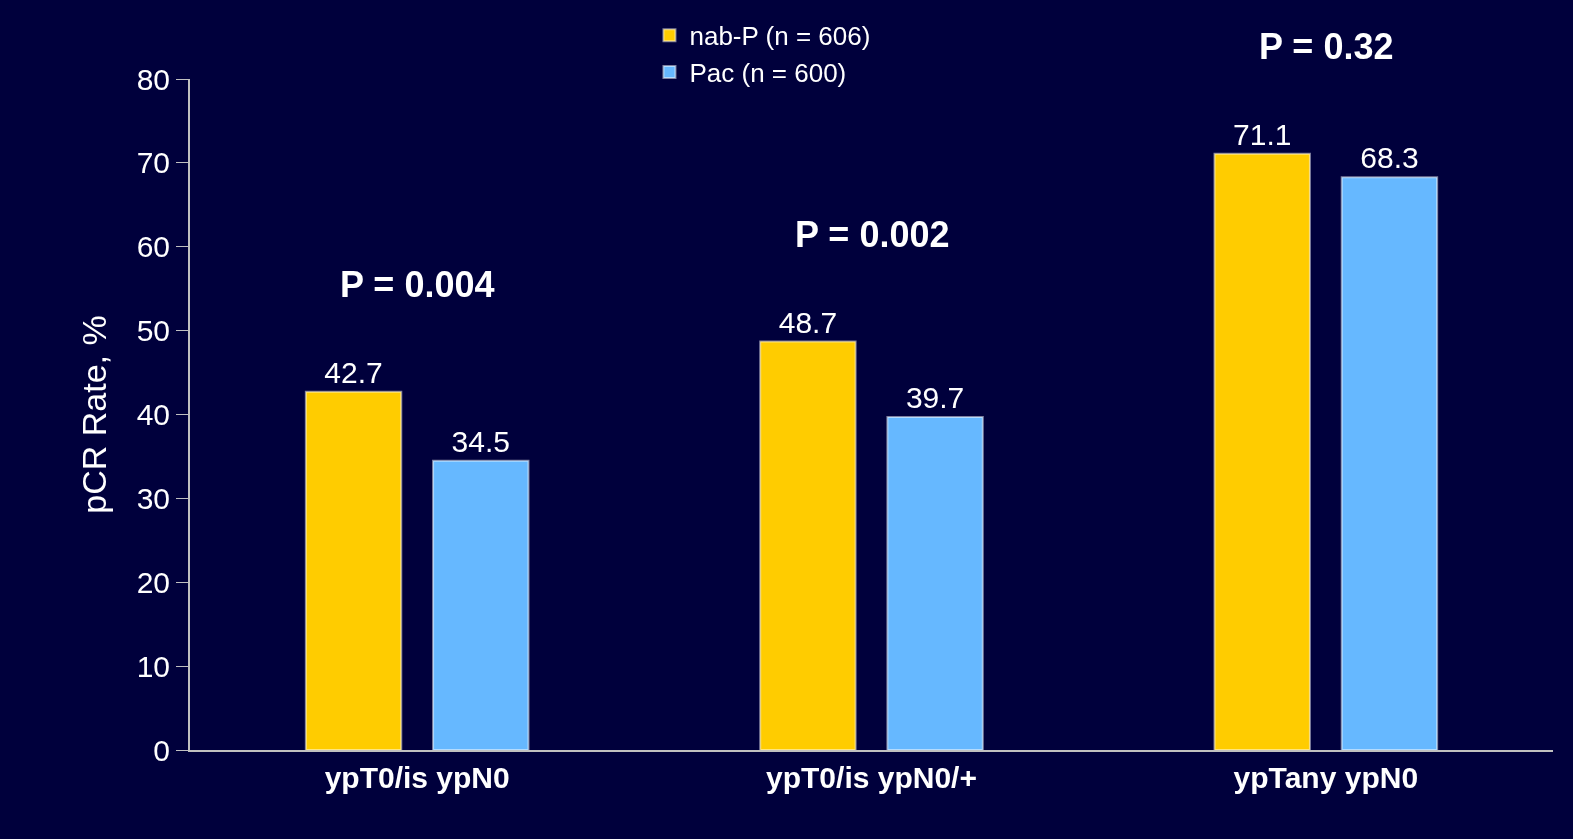 The image size is (1573, 839). What do you see at coordinates (417, 777) in the screenshot?
I see `x-tick-label: ypT0/is ypN0` at bounding box center [417, 777].